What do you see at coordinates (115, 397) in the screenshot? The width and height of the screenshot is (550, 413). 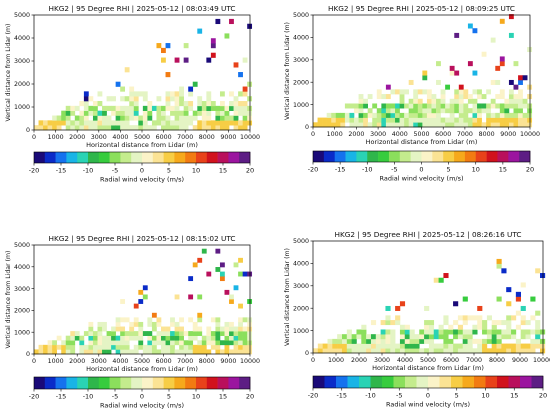 I see `colorbar-tick-label: -5` at bounding box center [115, 397].